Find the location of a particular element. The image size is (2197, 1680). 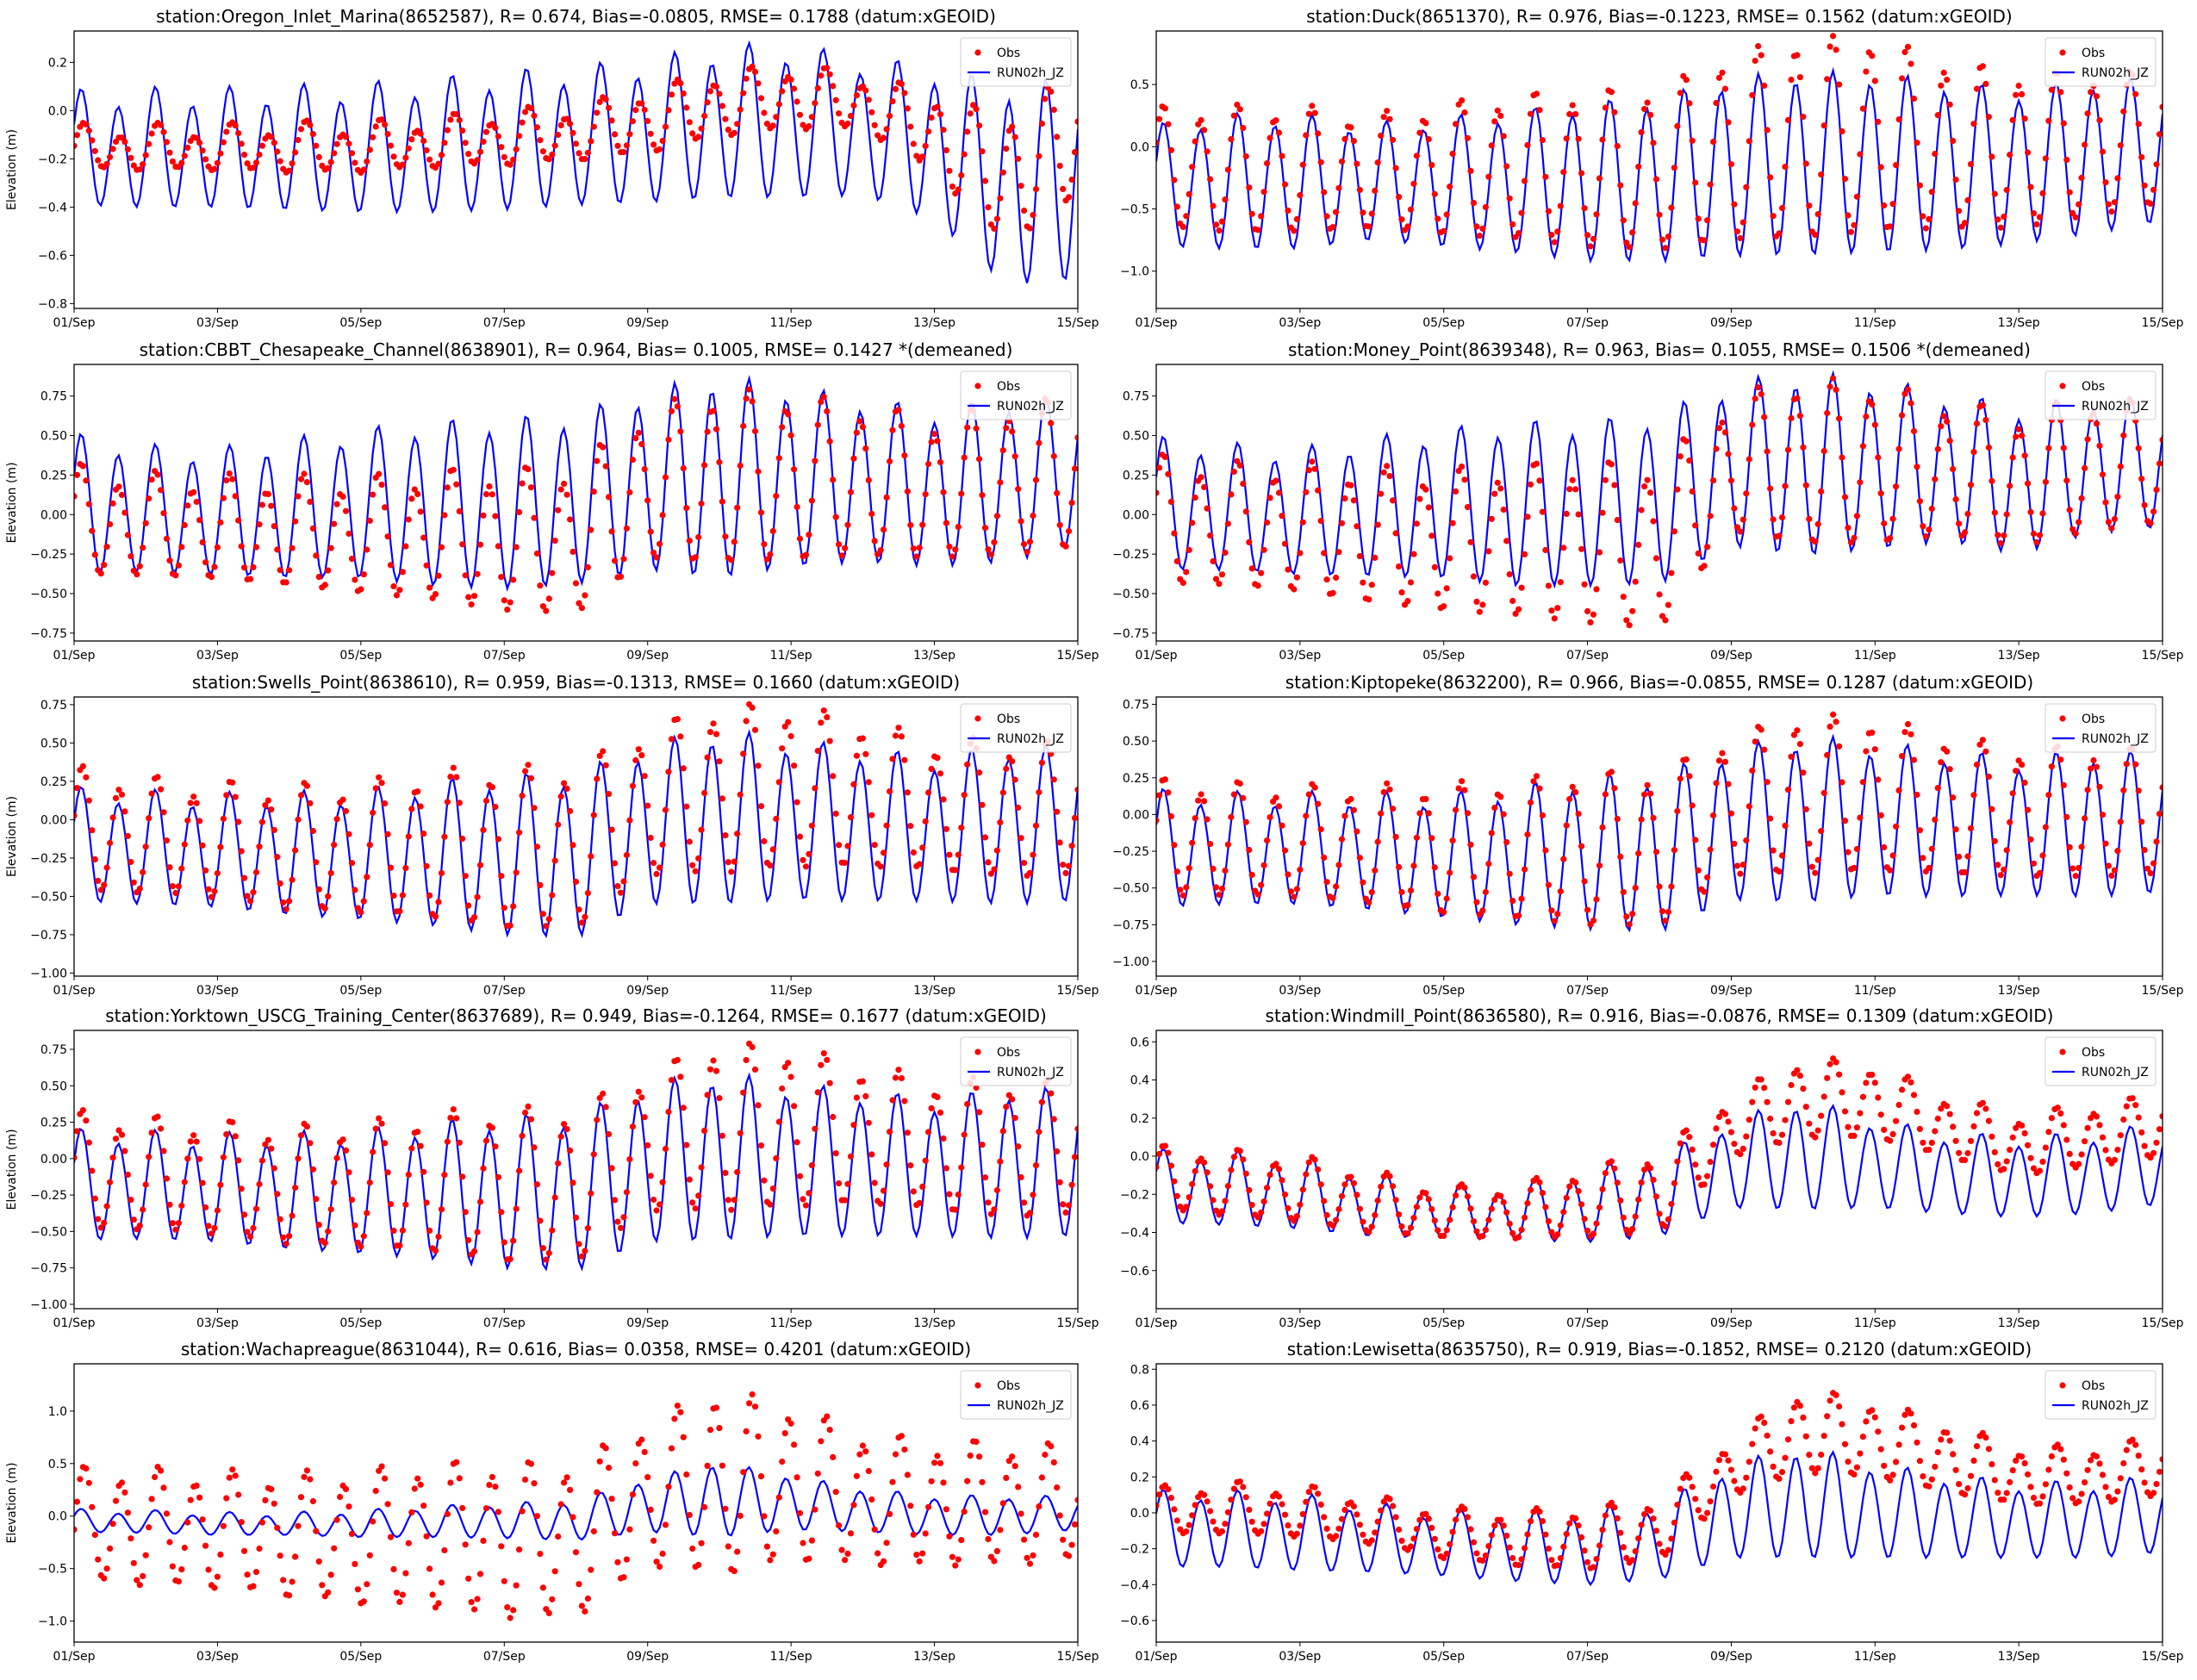

x-tick-label: 15/Sep is located at coordinates (1078, 1323).